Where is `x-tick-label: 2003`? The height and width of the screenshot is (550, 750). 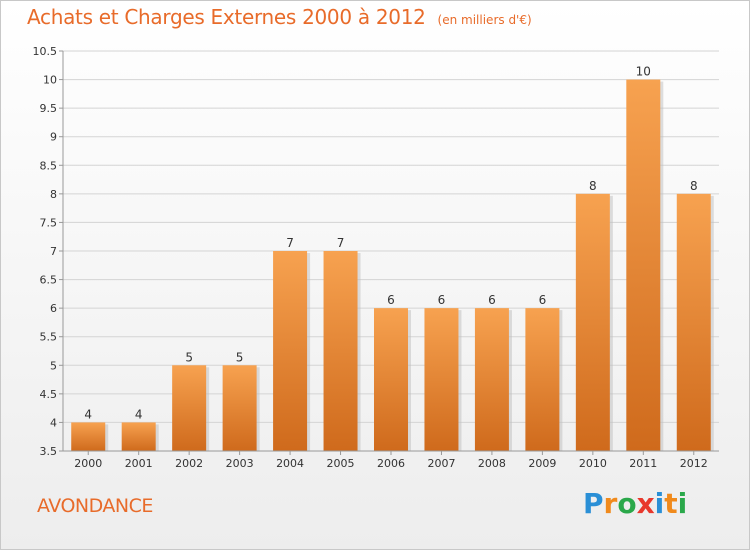
x-tick-label: 2003 is located at coordinates (240, 463).